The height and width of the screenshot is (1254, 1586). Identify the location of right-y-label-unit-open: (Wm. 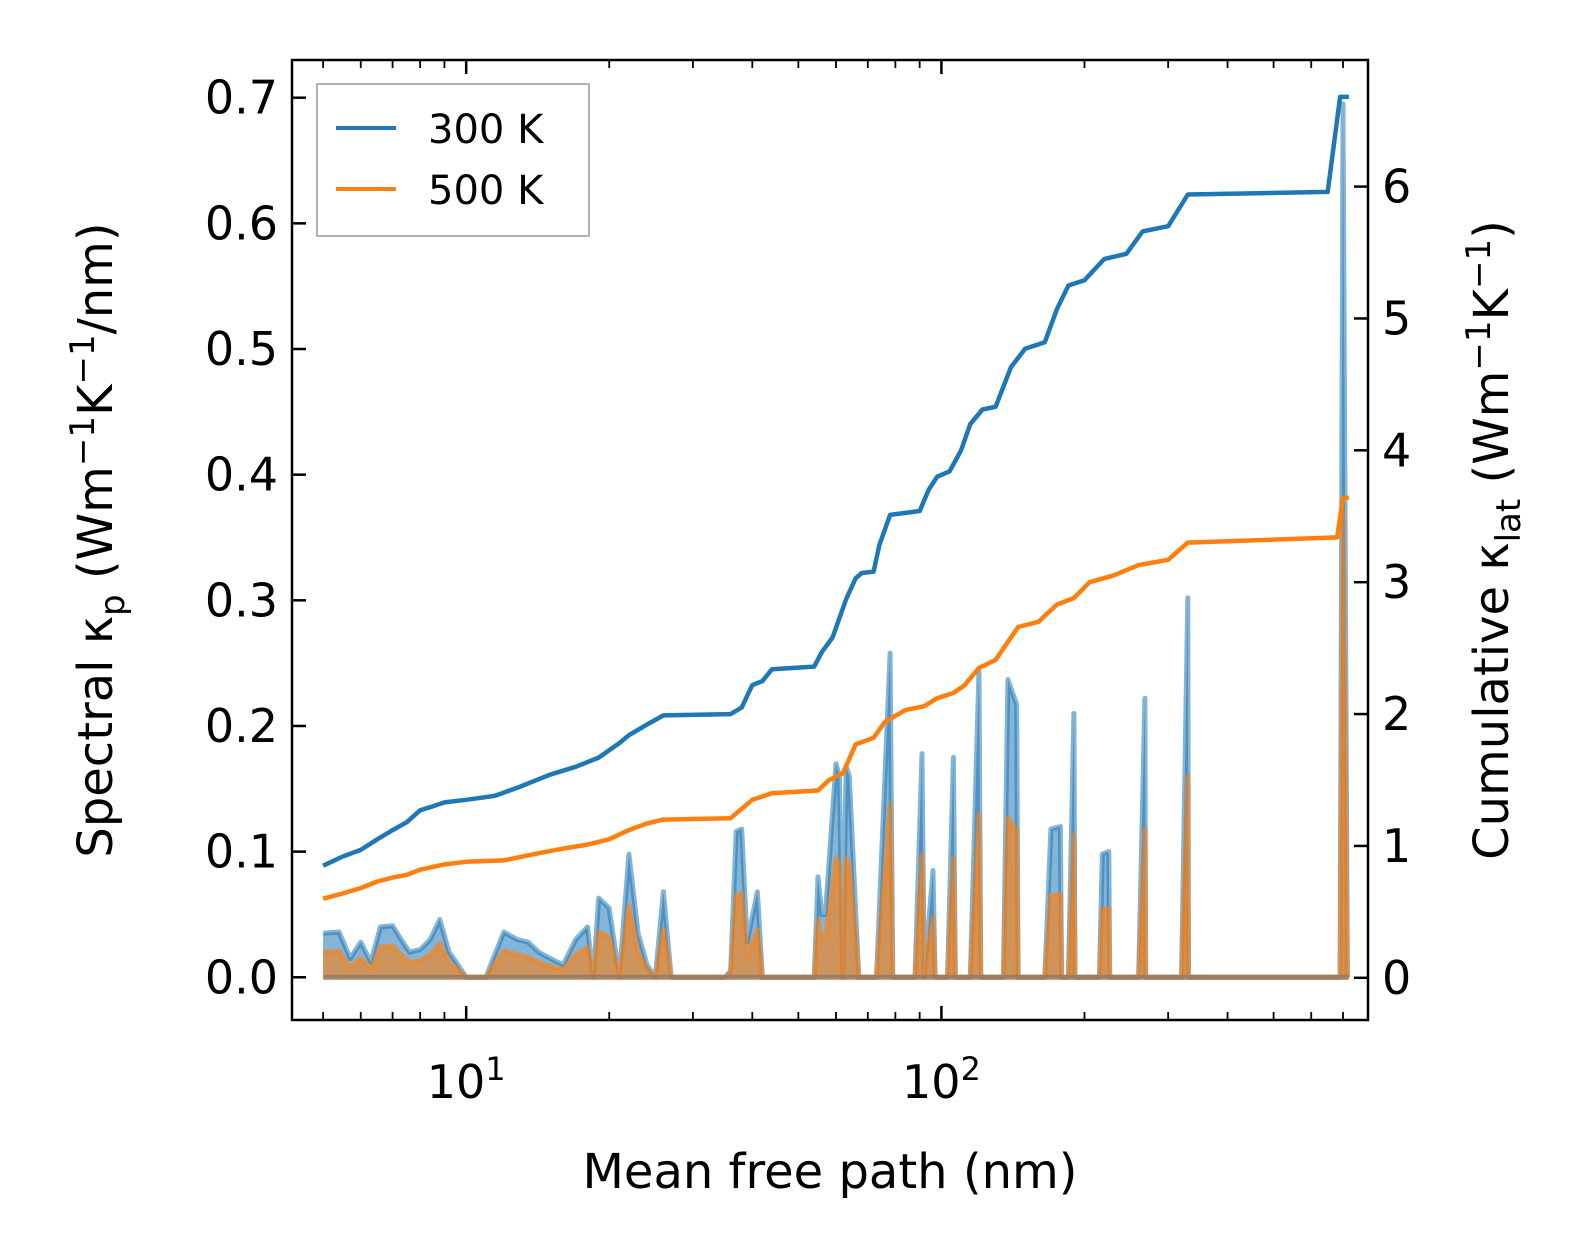
(1492, 435).